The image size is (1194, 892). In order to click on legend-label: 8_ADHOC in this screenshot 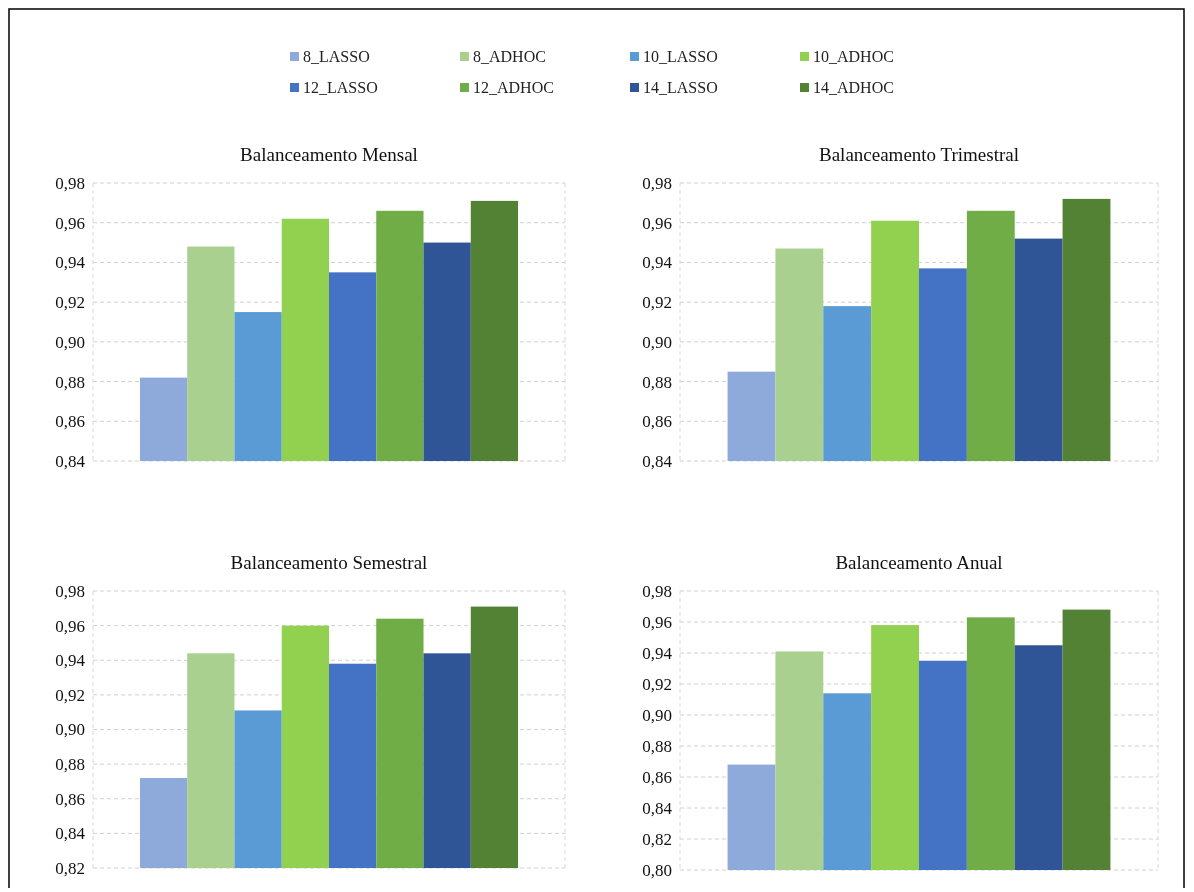, I will do `click(509, 56)`.